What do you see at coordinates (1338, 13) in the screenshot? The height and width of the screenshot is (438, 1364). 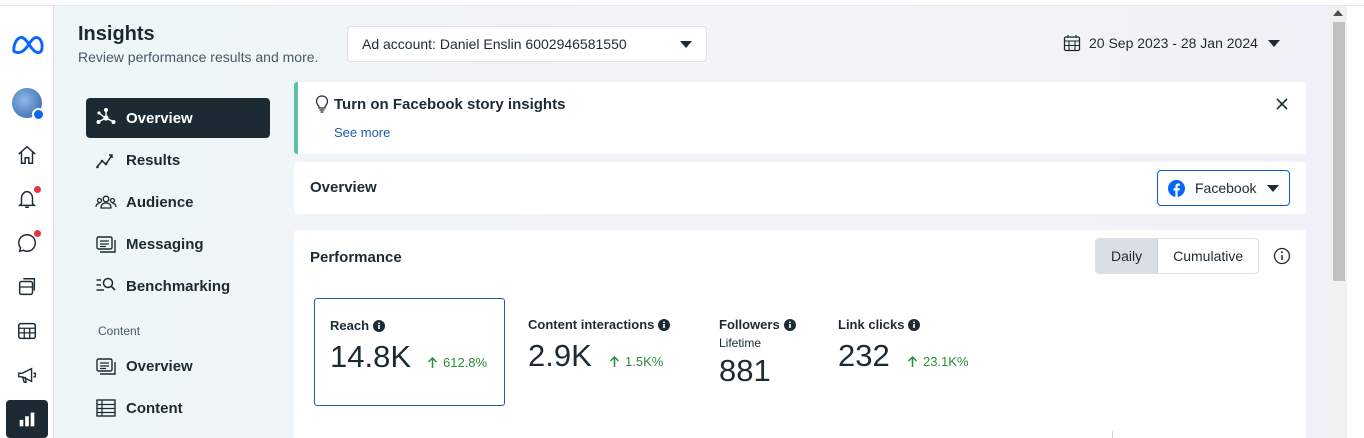 I see `scroll-up-arrow-icon` at bounding box center [1338, 13].